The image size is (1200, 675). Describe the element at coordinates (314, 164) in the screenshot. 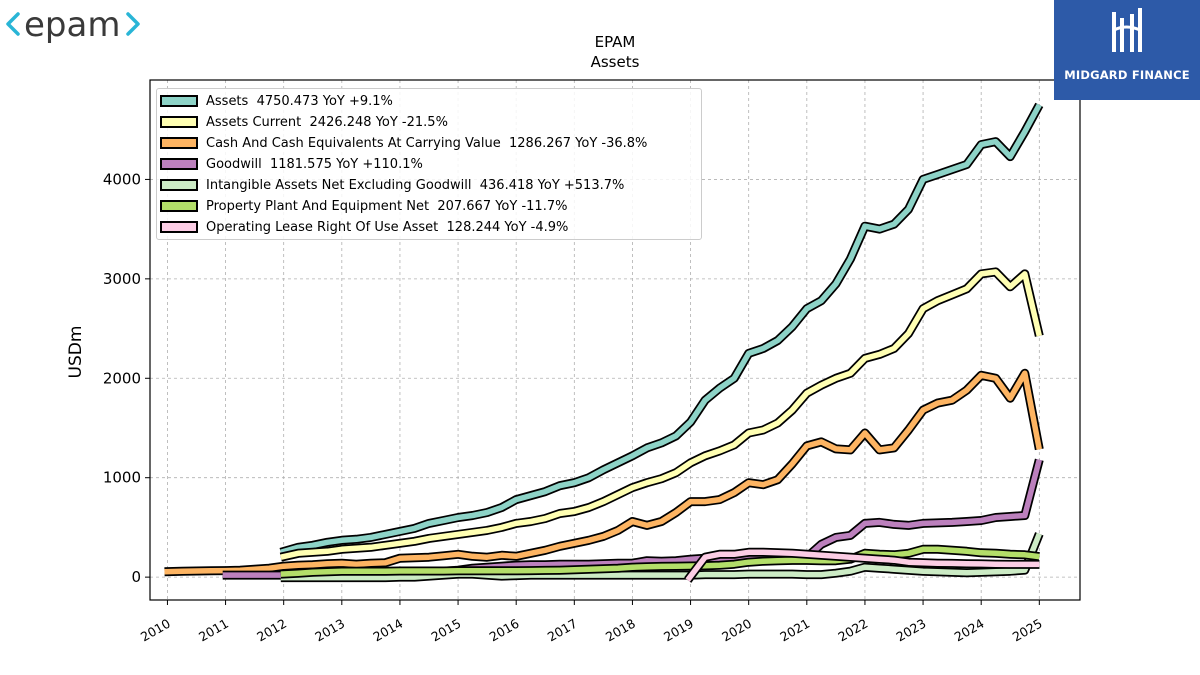

I see `legend-label: Goodwill 1181.575 YoY +110.1%` at that location.